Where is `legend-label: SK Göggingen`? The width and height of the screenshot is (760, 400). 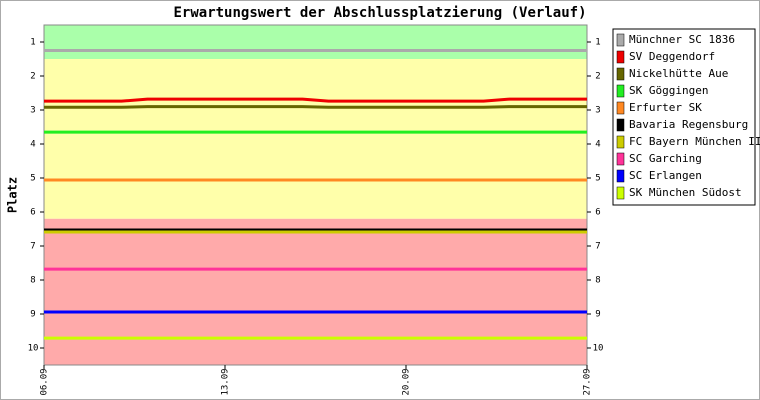
legend-label: SK Göggingen is located at coordinates (668, 90).